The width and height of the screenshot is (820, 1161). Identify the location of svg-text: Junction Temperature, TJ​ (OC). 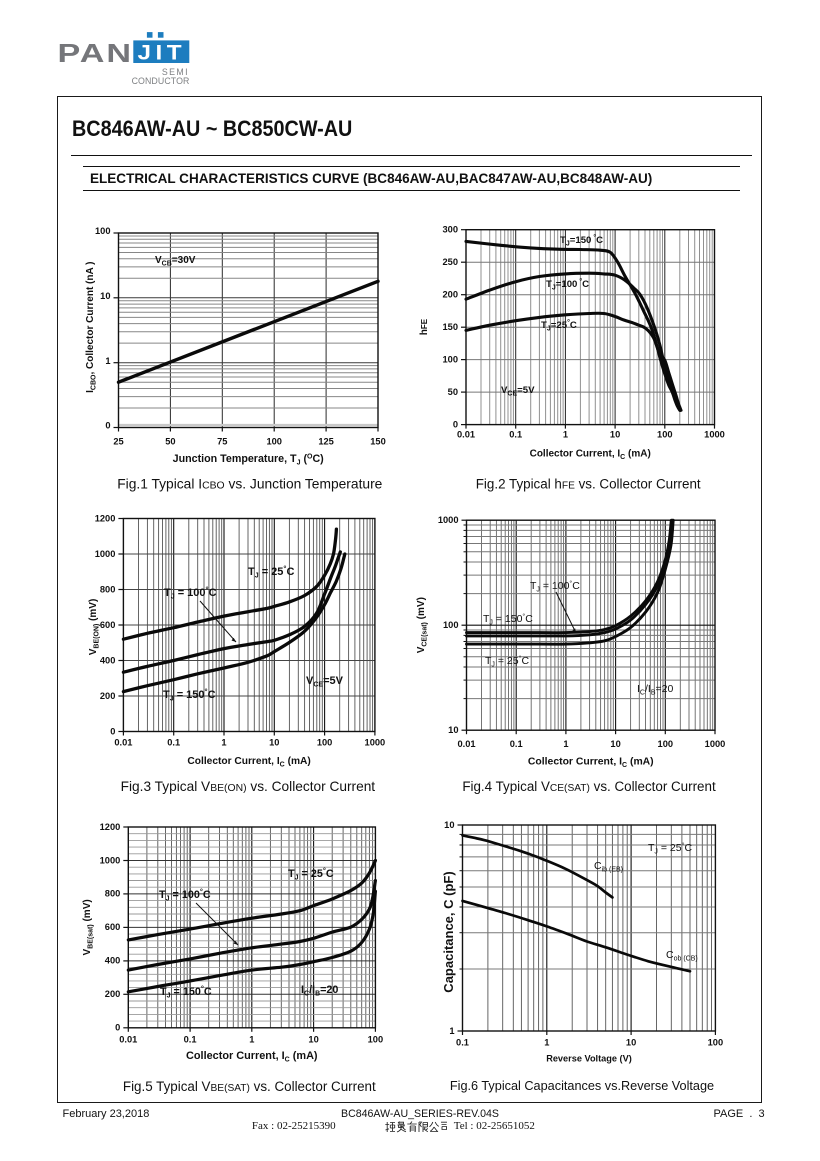
(249, 460).